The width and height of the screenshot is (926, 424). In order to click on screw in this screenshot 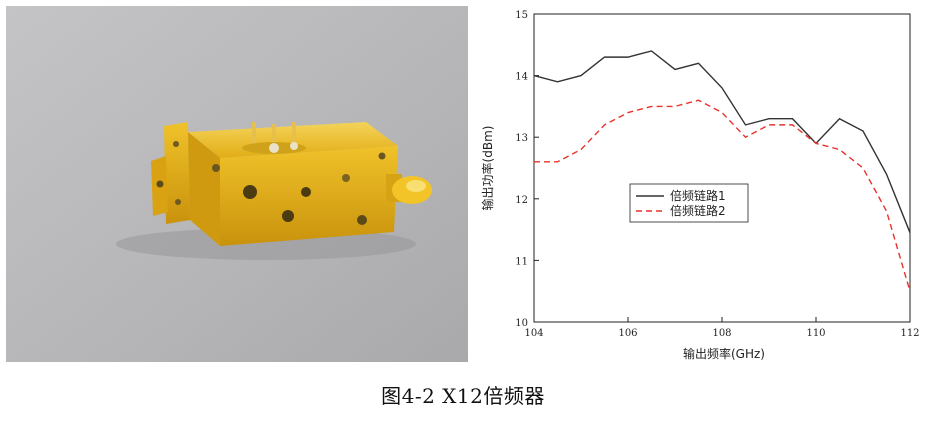, I will do `click(216, 168)`.